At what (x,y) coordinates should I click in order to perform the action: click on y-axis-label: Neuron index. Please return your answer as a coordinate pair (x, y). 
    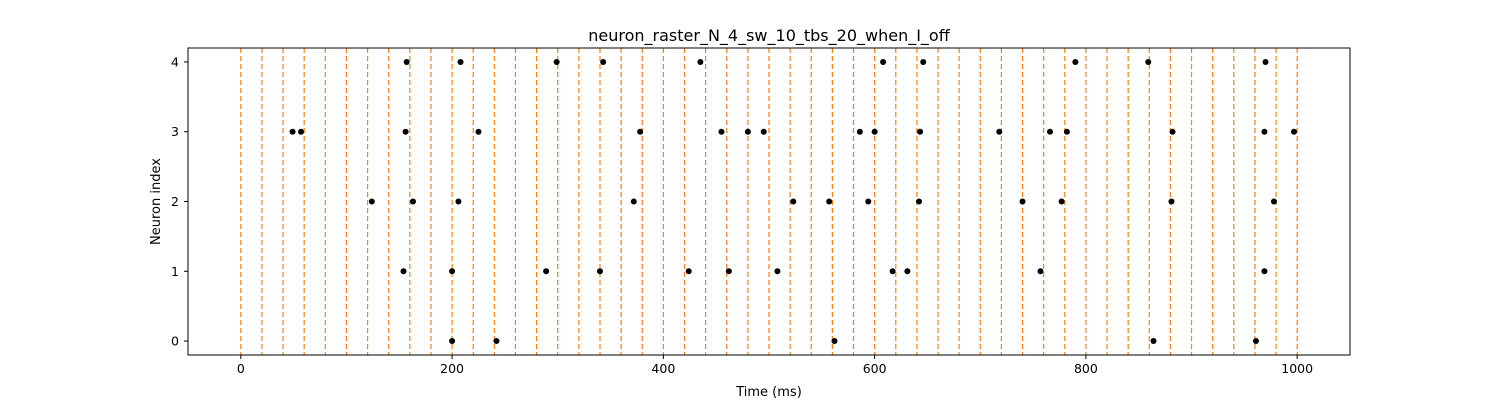
    Looking at the image, I should click on (156, 201).